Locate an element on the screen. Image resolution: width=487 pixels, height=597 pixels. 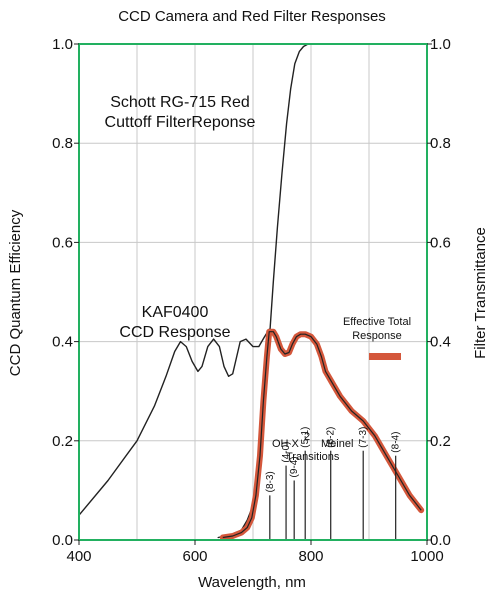
effective-label-line-2: Response is located at coordinates (377, 336).